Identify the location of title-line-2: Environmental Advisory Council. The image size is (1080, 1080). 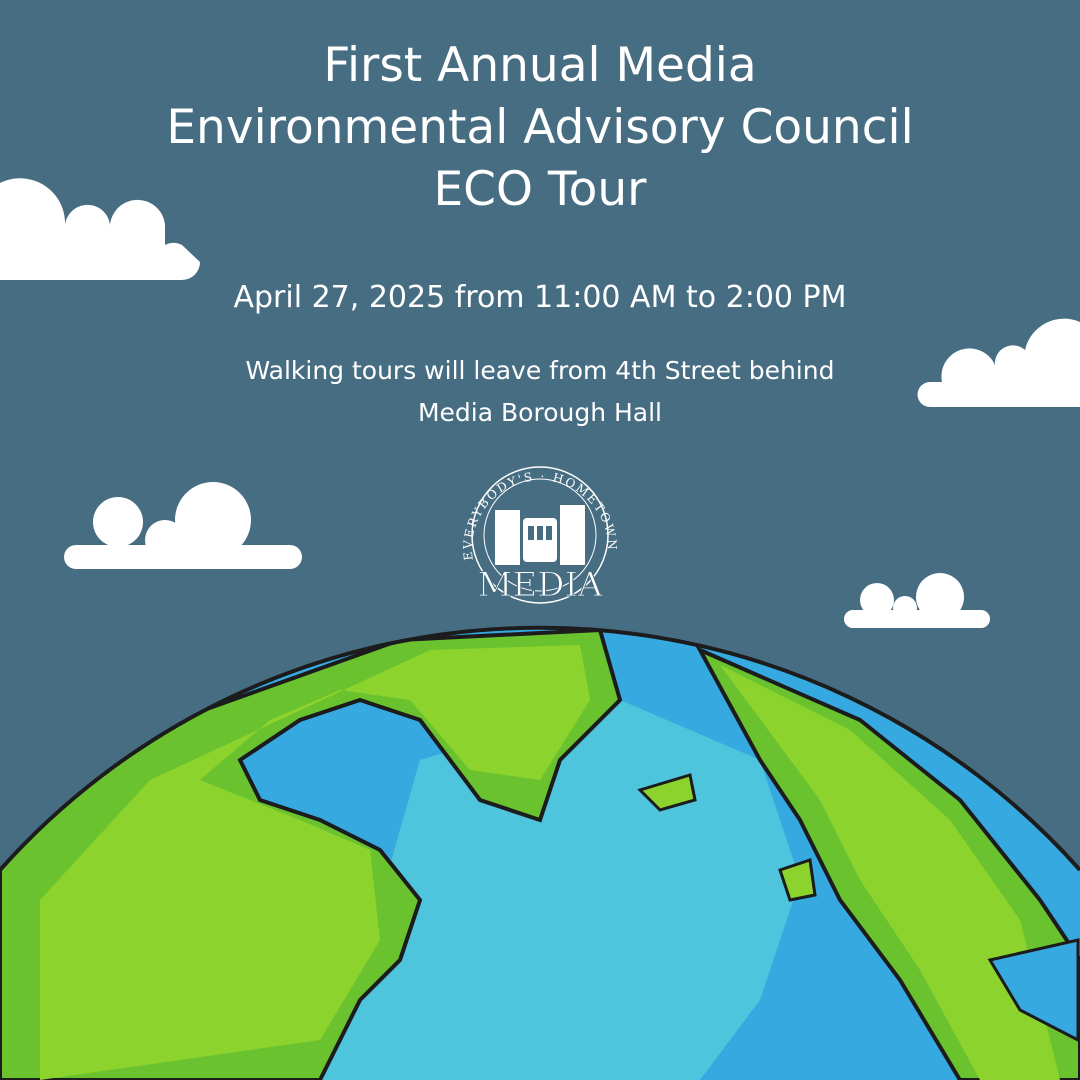
(540, 127).